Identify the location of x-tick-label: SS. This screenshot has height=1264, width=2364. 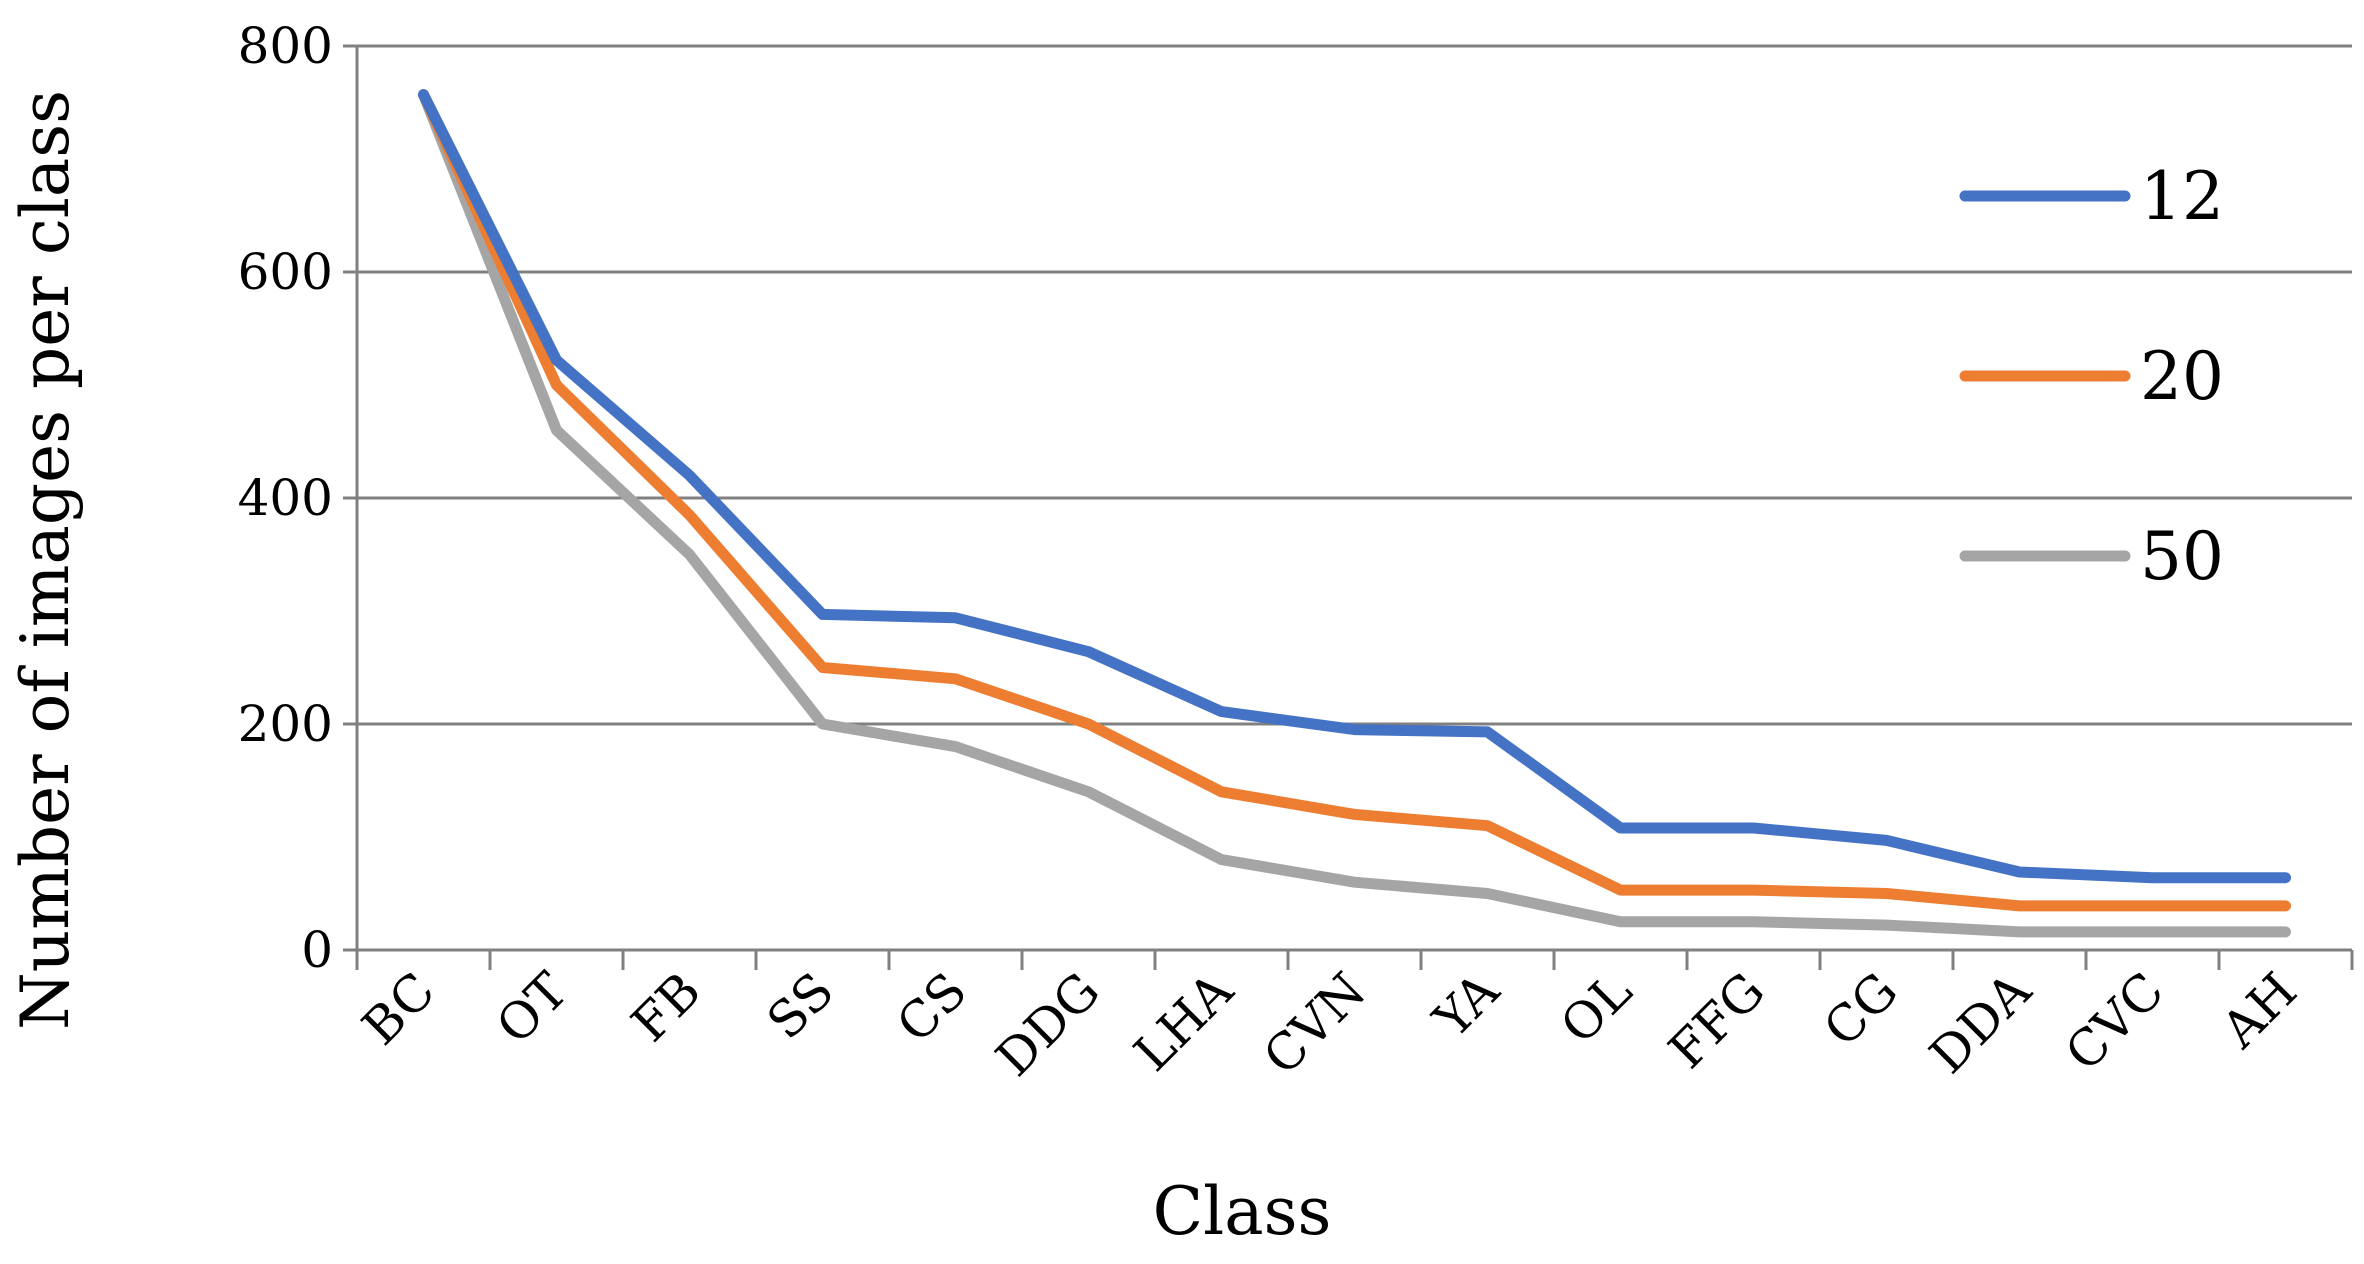
(800, 1005).